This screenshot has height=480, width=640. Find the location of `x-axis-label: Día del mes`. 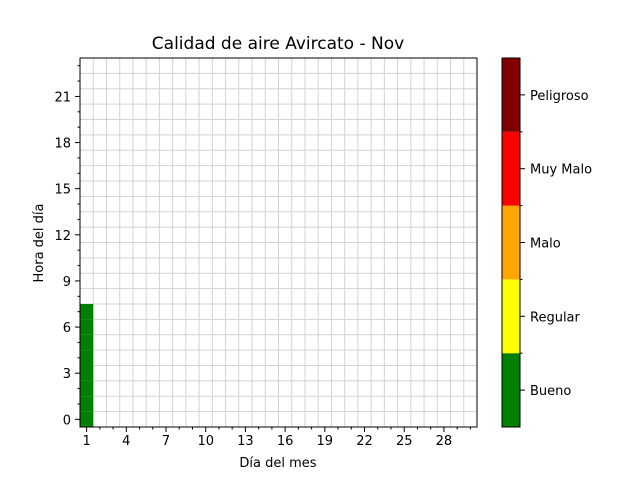

x-axis-label: Día del mes is located at coordinates (277, 463).